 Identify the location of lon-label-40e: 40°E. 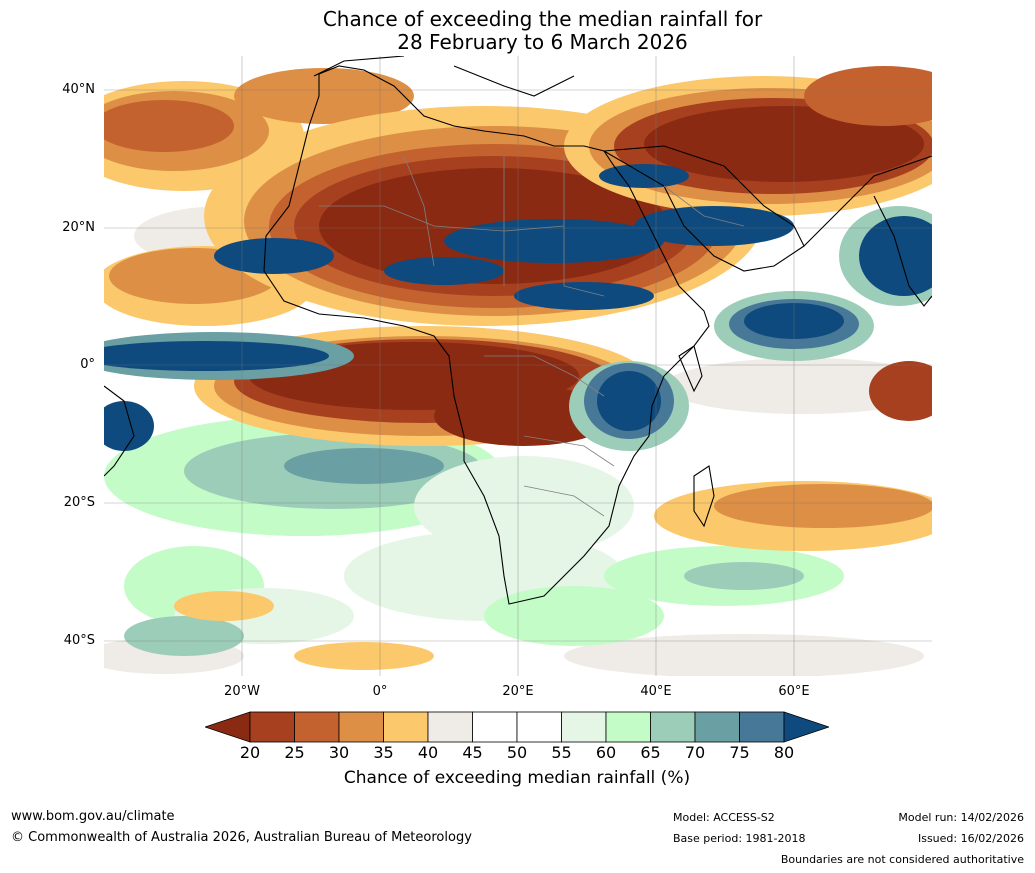
(656, 691).